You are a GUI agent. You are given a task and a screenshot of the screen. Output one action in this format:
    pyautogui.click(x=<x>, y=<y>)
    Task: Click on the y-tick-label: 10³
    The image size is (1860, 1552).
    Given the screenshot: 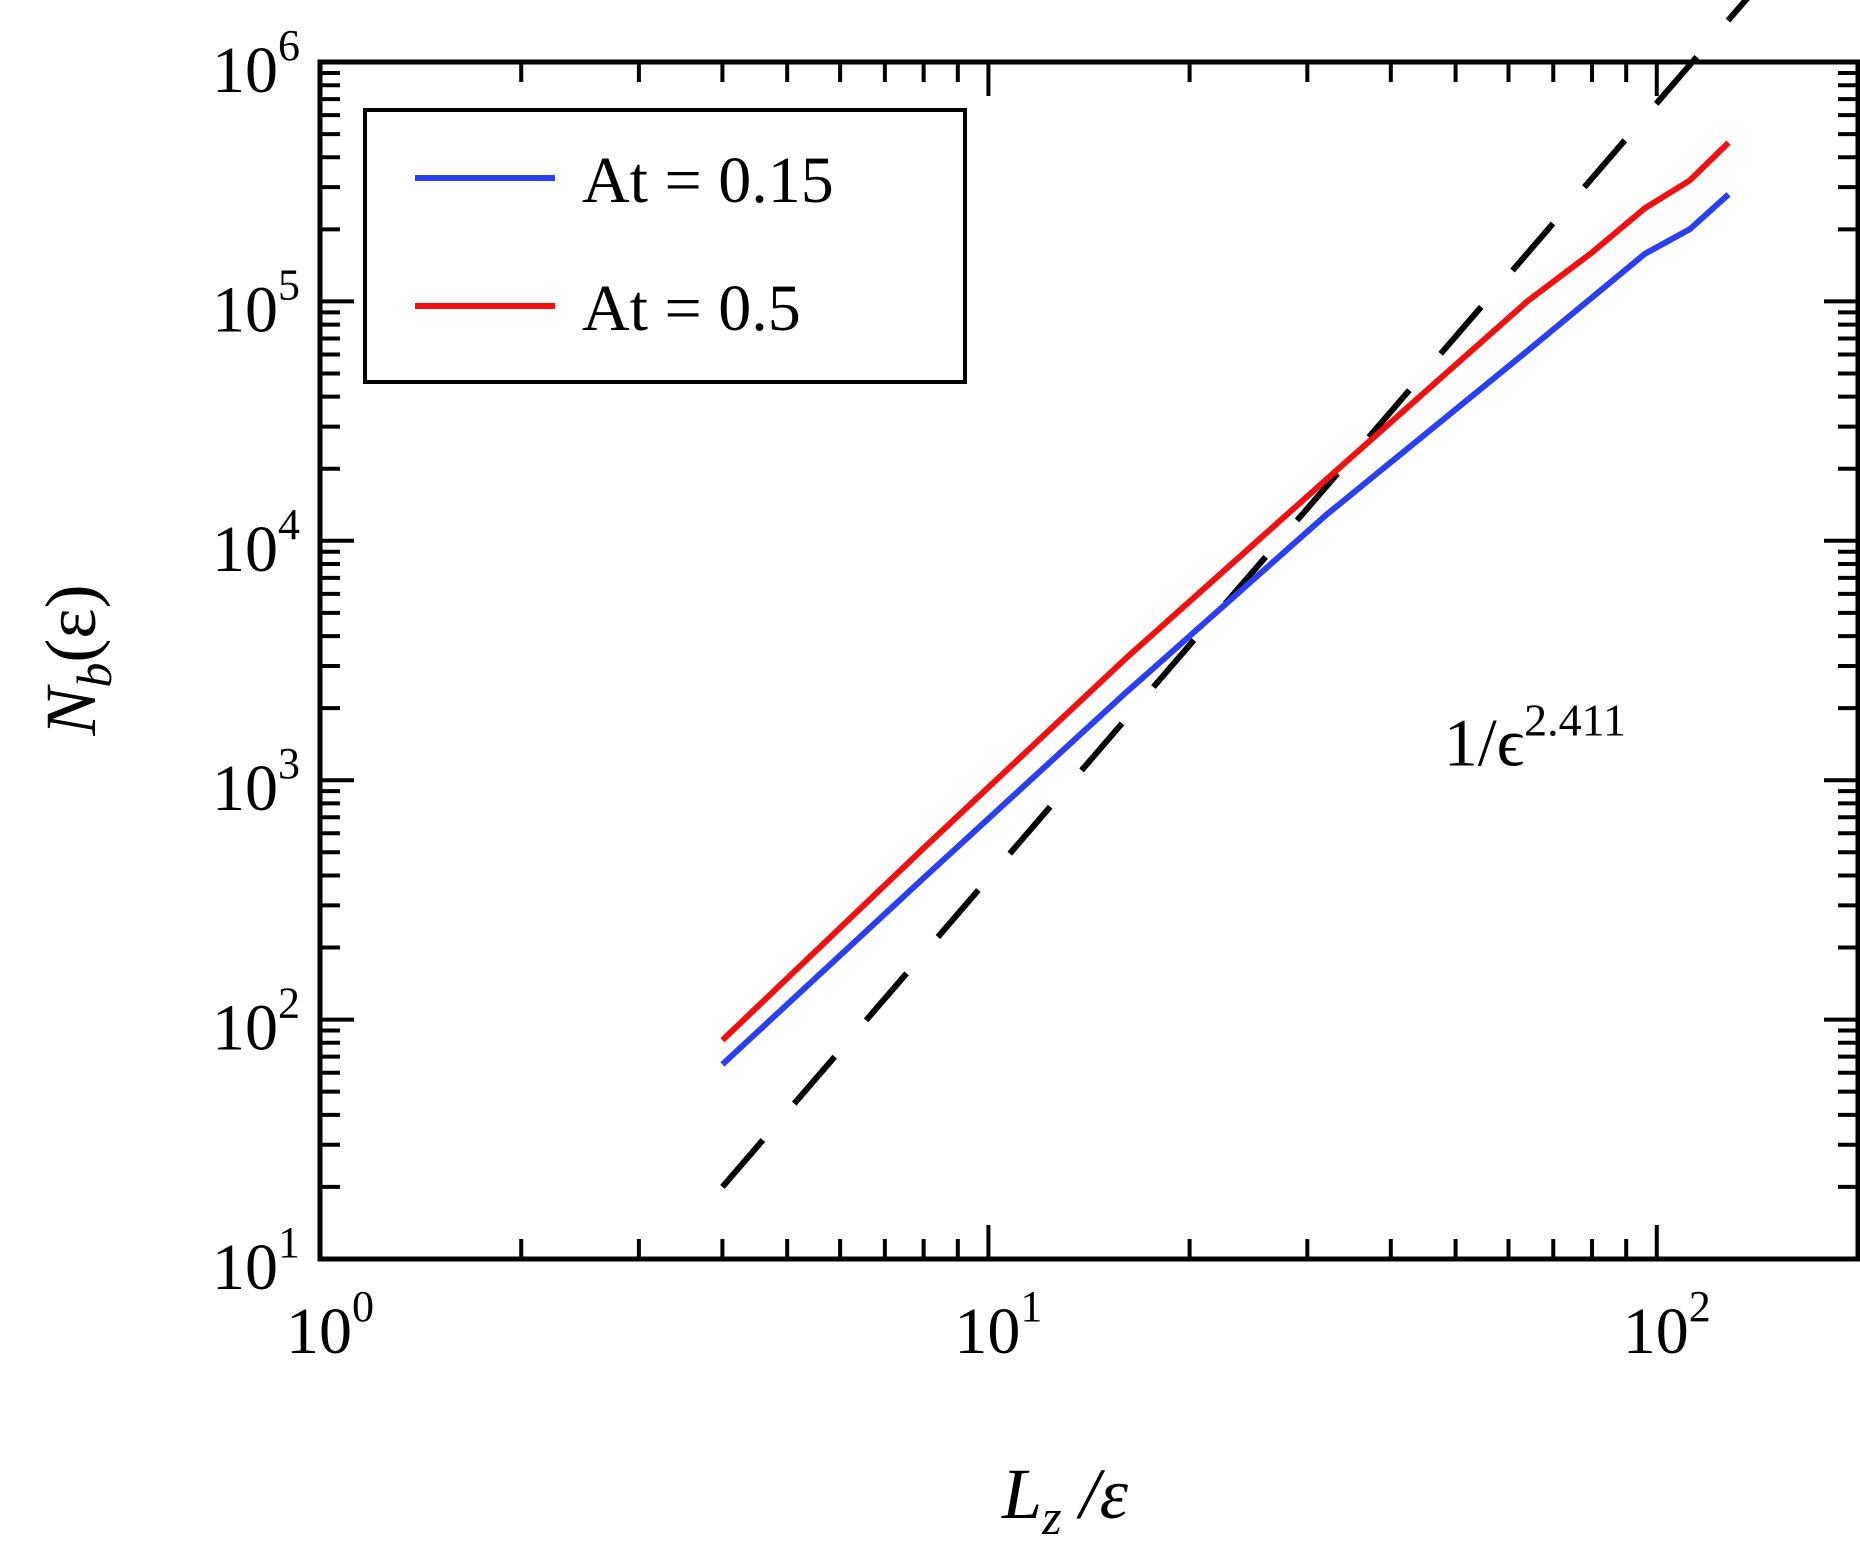 What is the action you would take?
    pyautogui.click(x=256, y=782)
    